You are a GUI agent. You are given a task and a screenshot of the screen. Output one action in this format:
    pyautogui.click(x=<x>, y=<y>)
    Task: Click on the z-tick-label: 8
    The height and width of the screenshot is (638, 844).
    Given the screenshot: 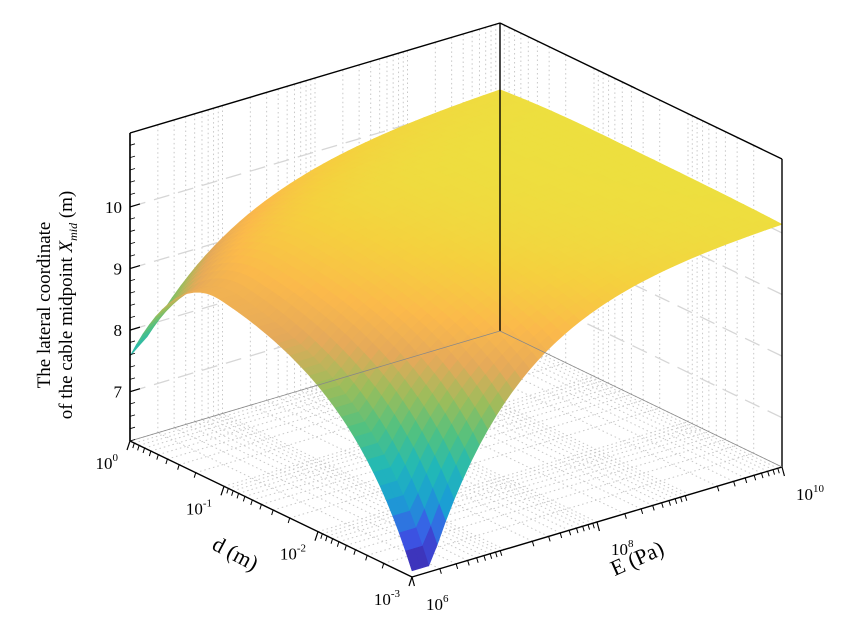 What is the action you would take?
    pyautogui.click(x=118, y=330)
    